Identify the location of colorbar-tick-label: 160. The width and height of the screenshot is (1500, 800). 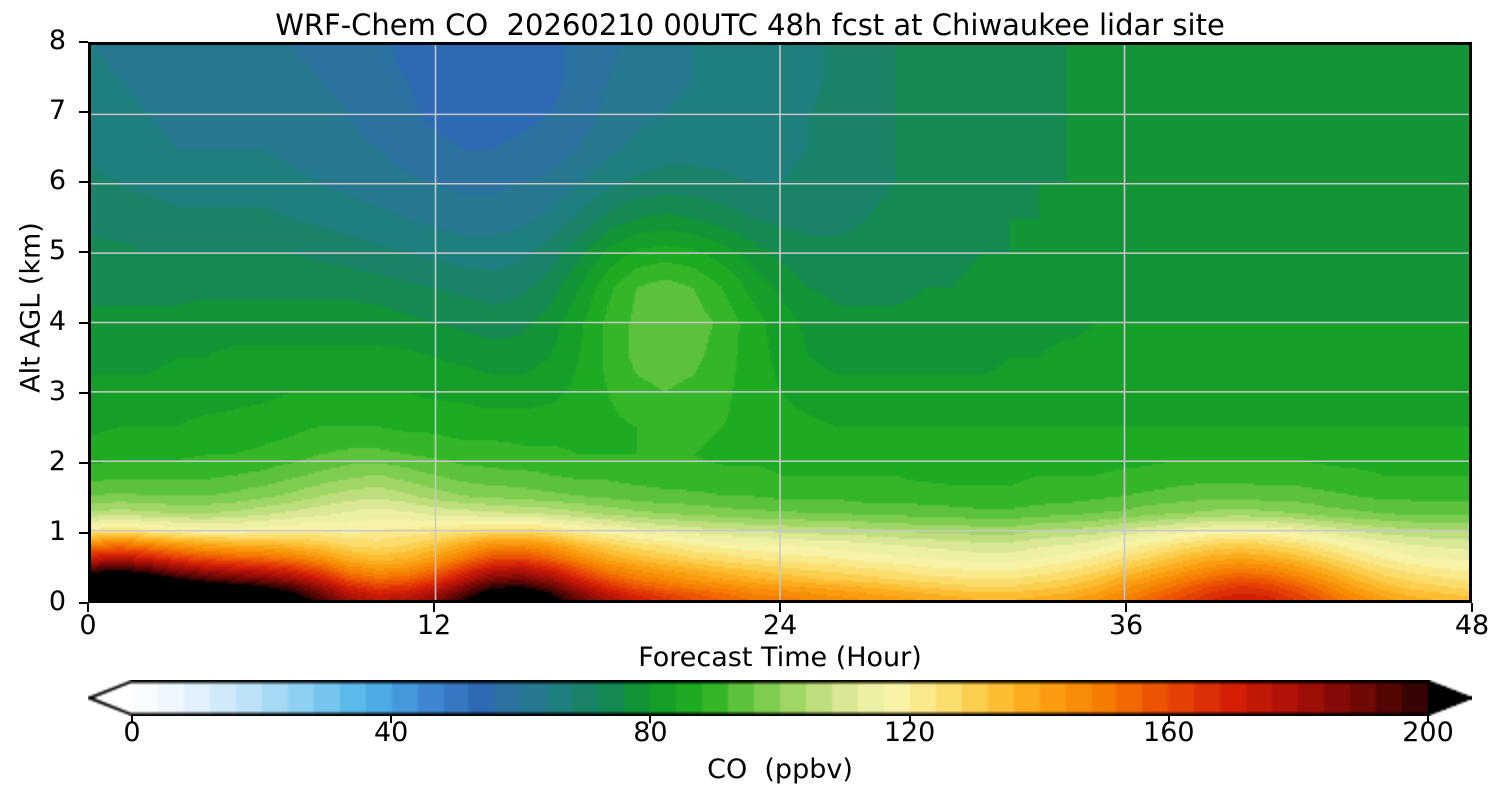
(1169, 732).